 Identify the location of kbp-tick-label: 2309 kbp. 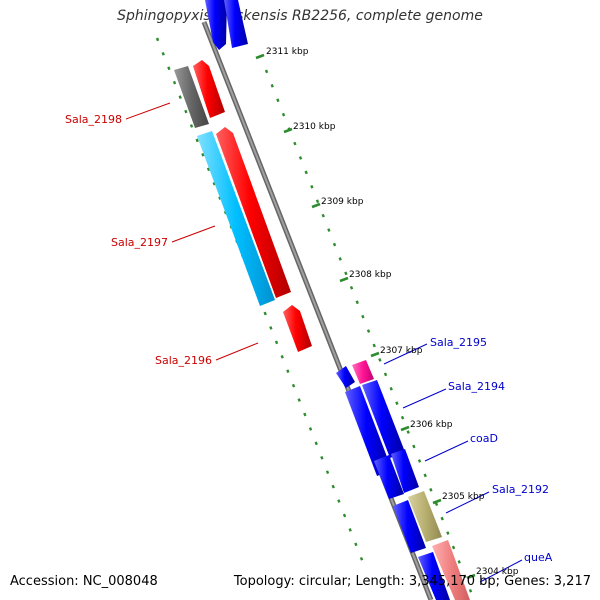
(342, 202).